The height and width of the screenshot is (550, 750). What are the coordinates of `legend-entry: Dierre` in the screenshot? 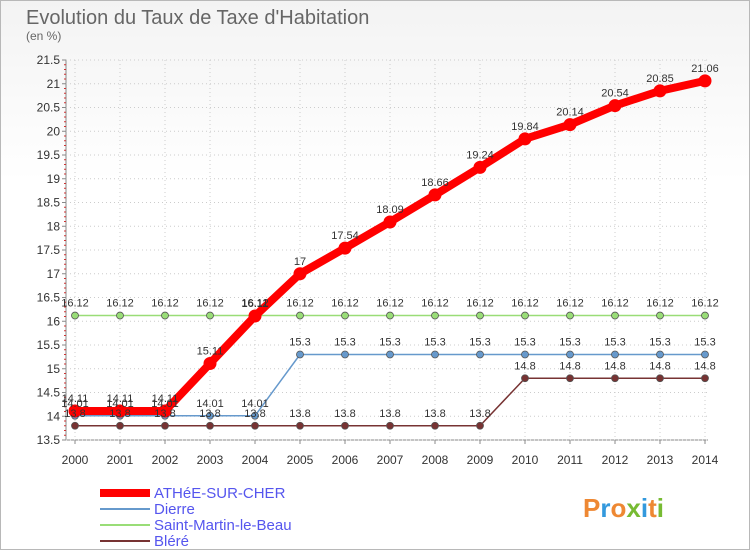 It's located at (174, 509).